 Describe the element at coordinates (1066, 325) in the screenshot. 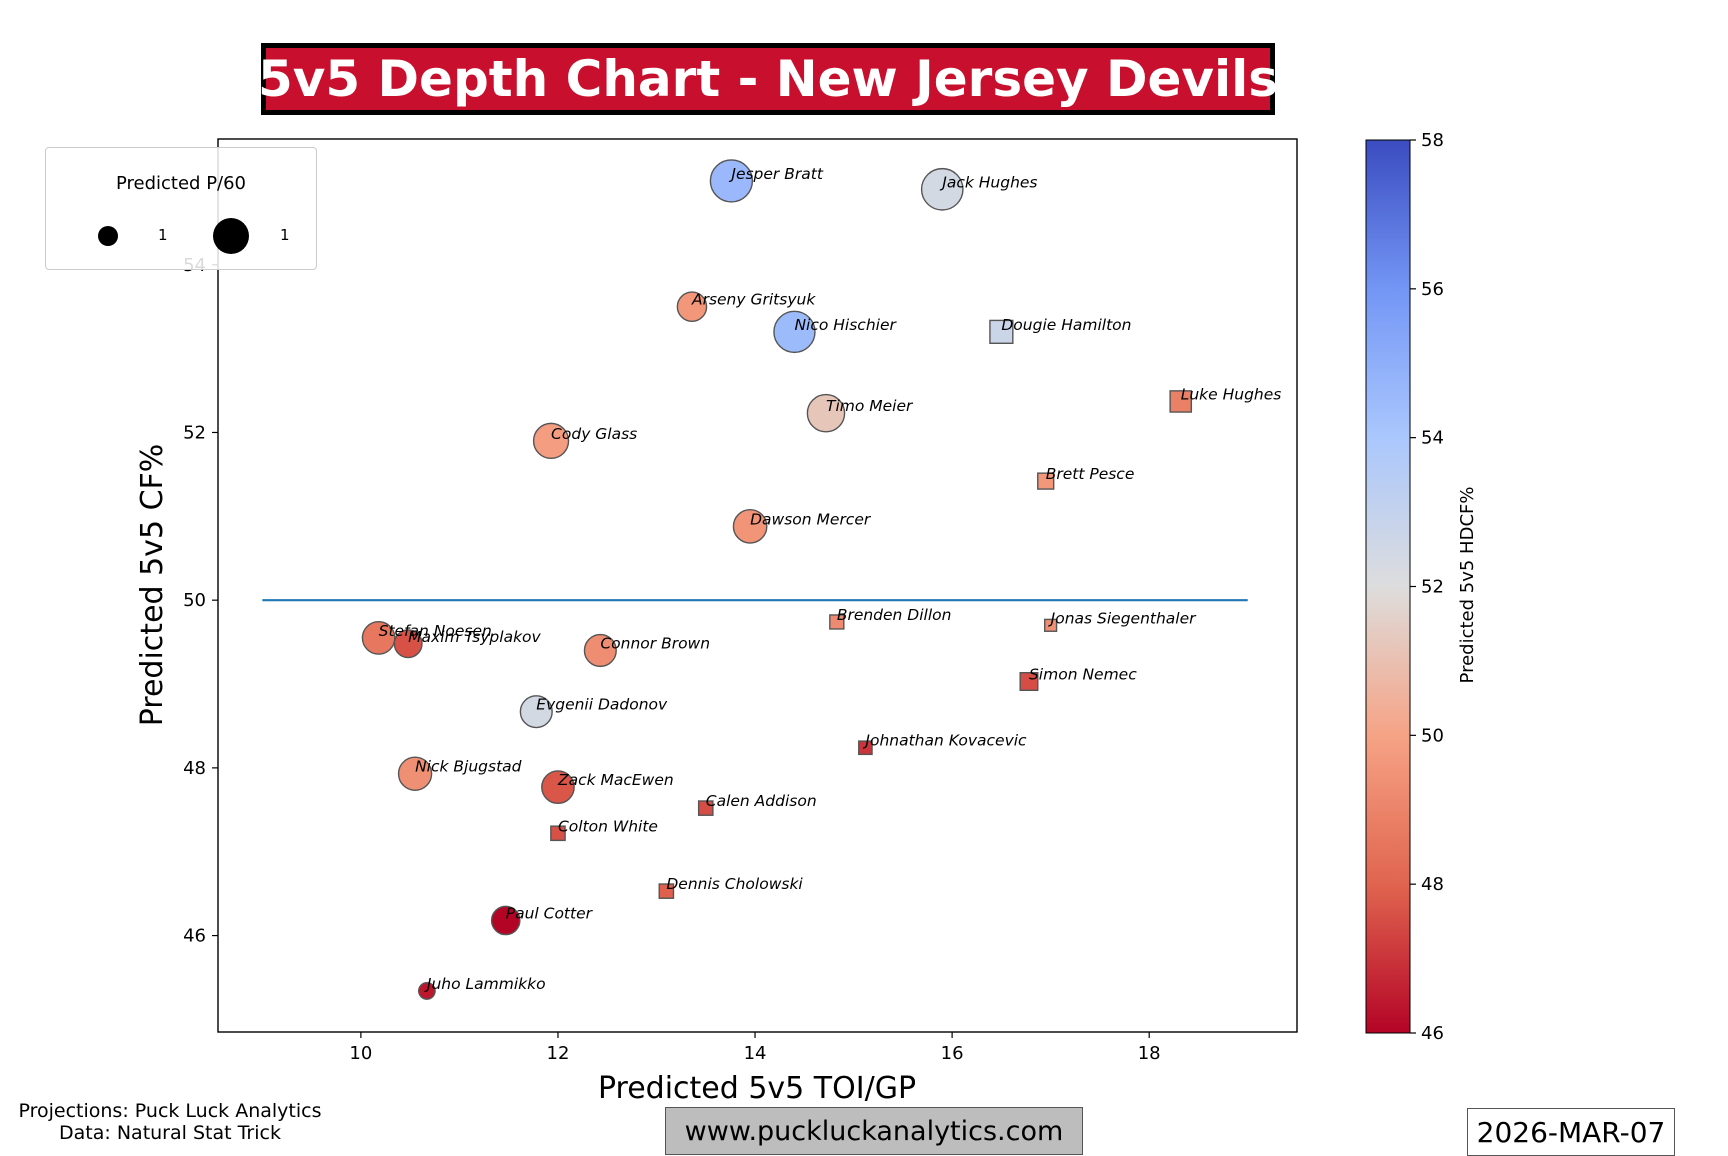

I see `point-label-dougie-hamilton: Dougie Hamilton` at that location.